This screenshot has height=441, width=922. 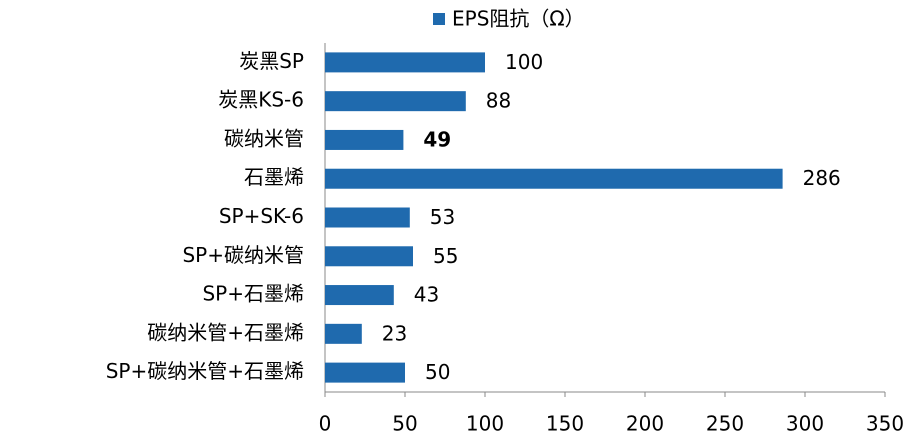 What do you see at coordinates (261, 216) in the screenshot?
I see `y-tick-label: SP+SK-6` at bounding box center [261, 216].